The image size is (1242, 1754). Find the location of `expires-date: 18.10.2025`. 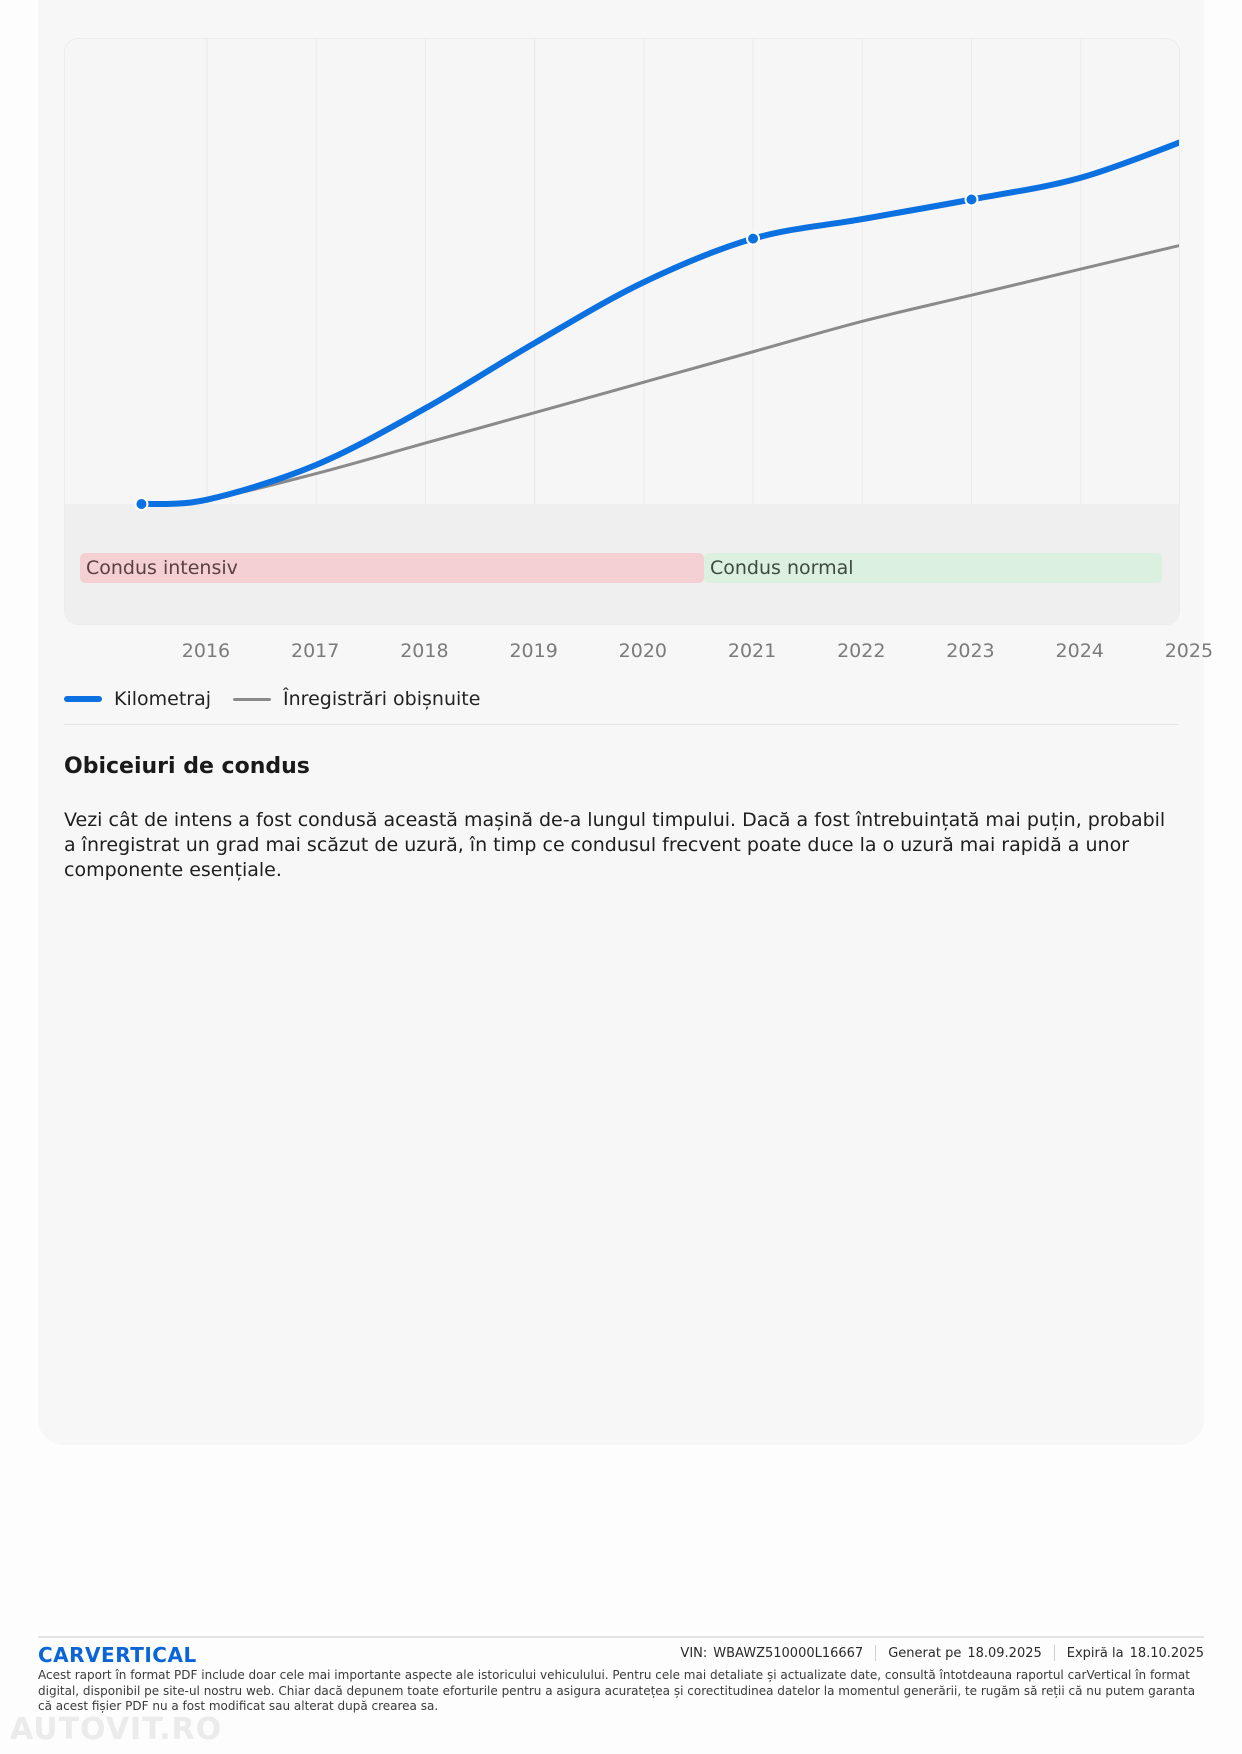

expires-date: 18.10.2025 is located at coordinates (1166, 1653).